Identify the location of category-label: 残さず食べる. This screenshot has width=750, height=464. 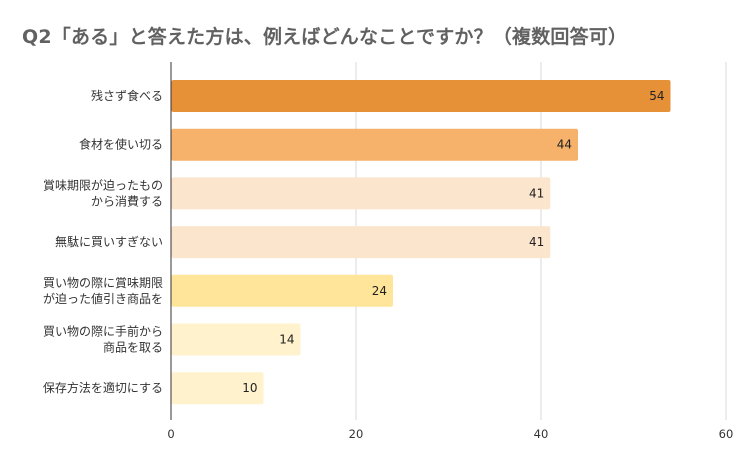
(127, 95).